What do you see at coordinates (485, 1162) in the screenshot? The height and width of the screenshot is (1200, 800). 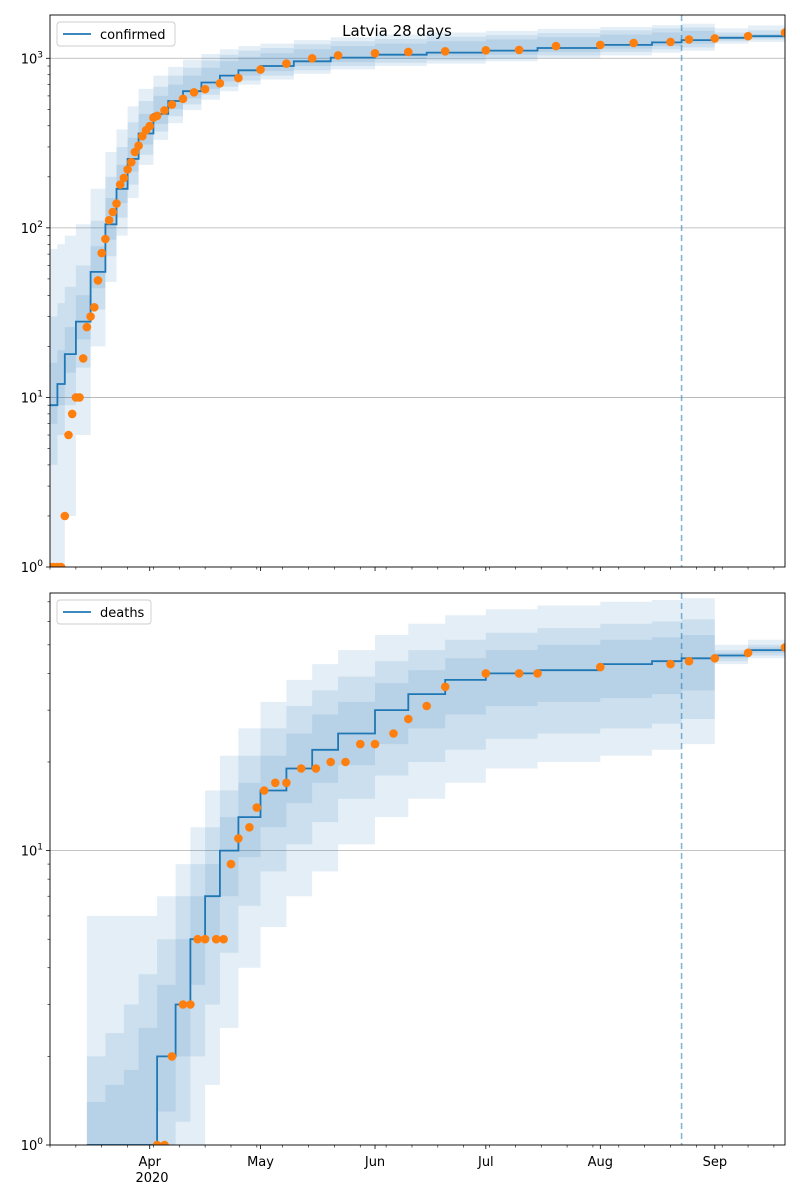 I see `x-tick-label: Jul` at bounding box center [485, 1162].